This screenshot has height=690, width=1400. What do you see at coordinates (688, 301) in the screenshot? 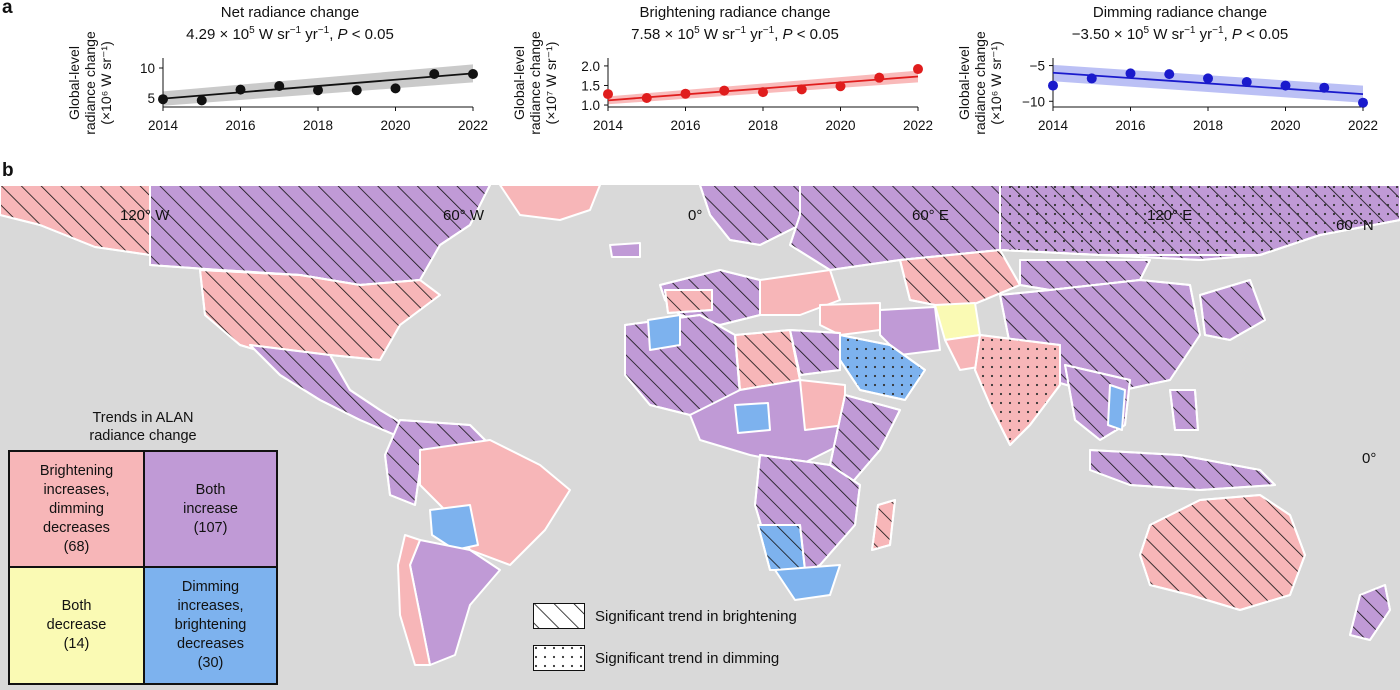
I see `iberia-hatch` at bounding box center [688, 301].